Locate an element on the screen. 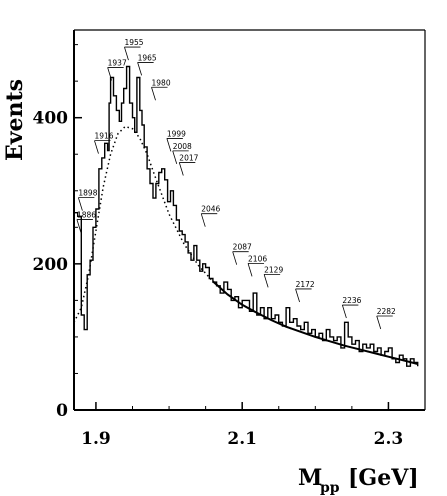 The height and width of the screenshot is (496, 447). annotation-label: 2046 is located at coordinates (210, 209).